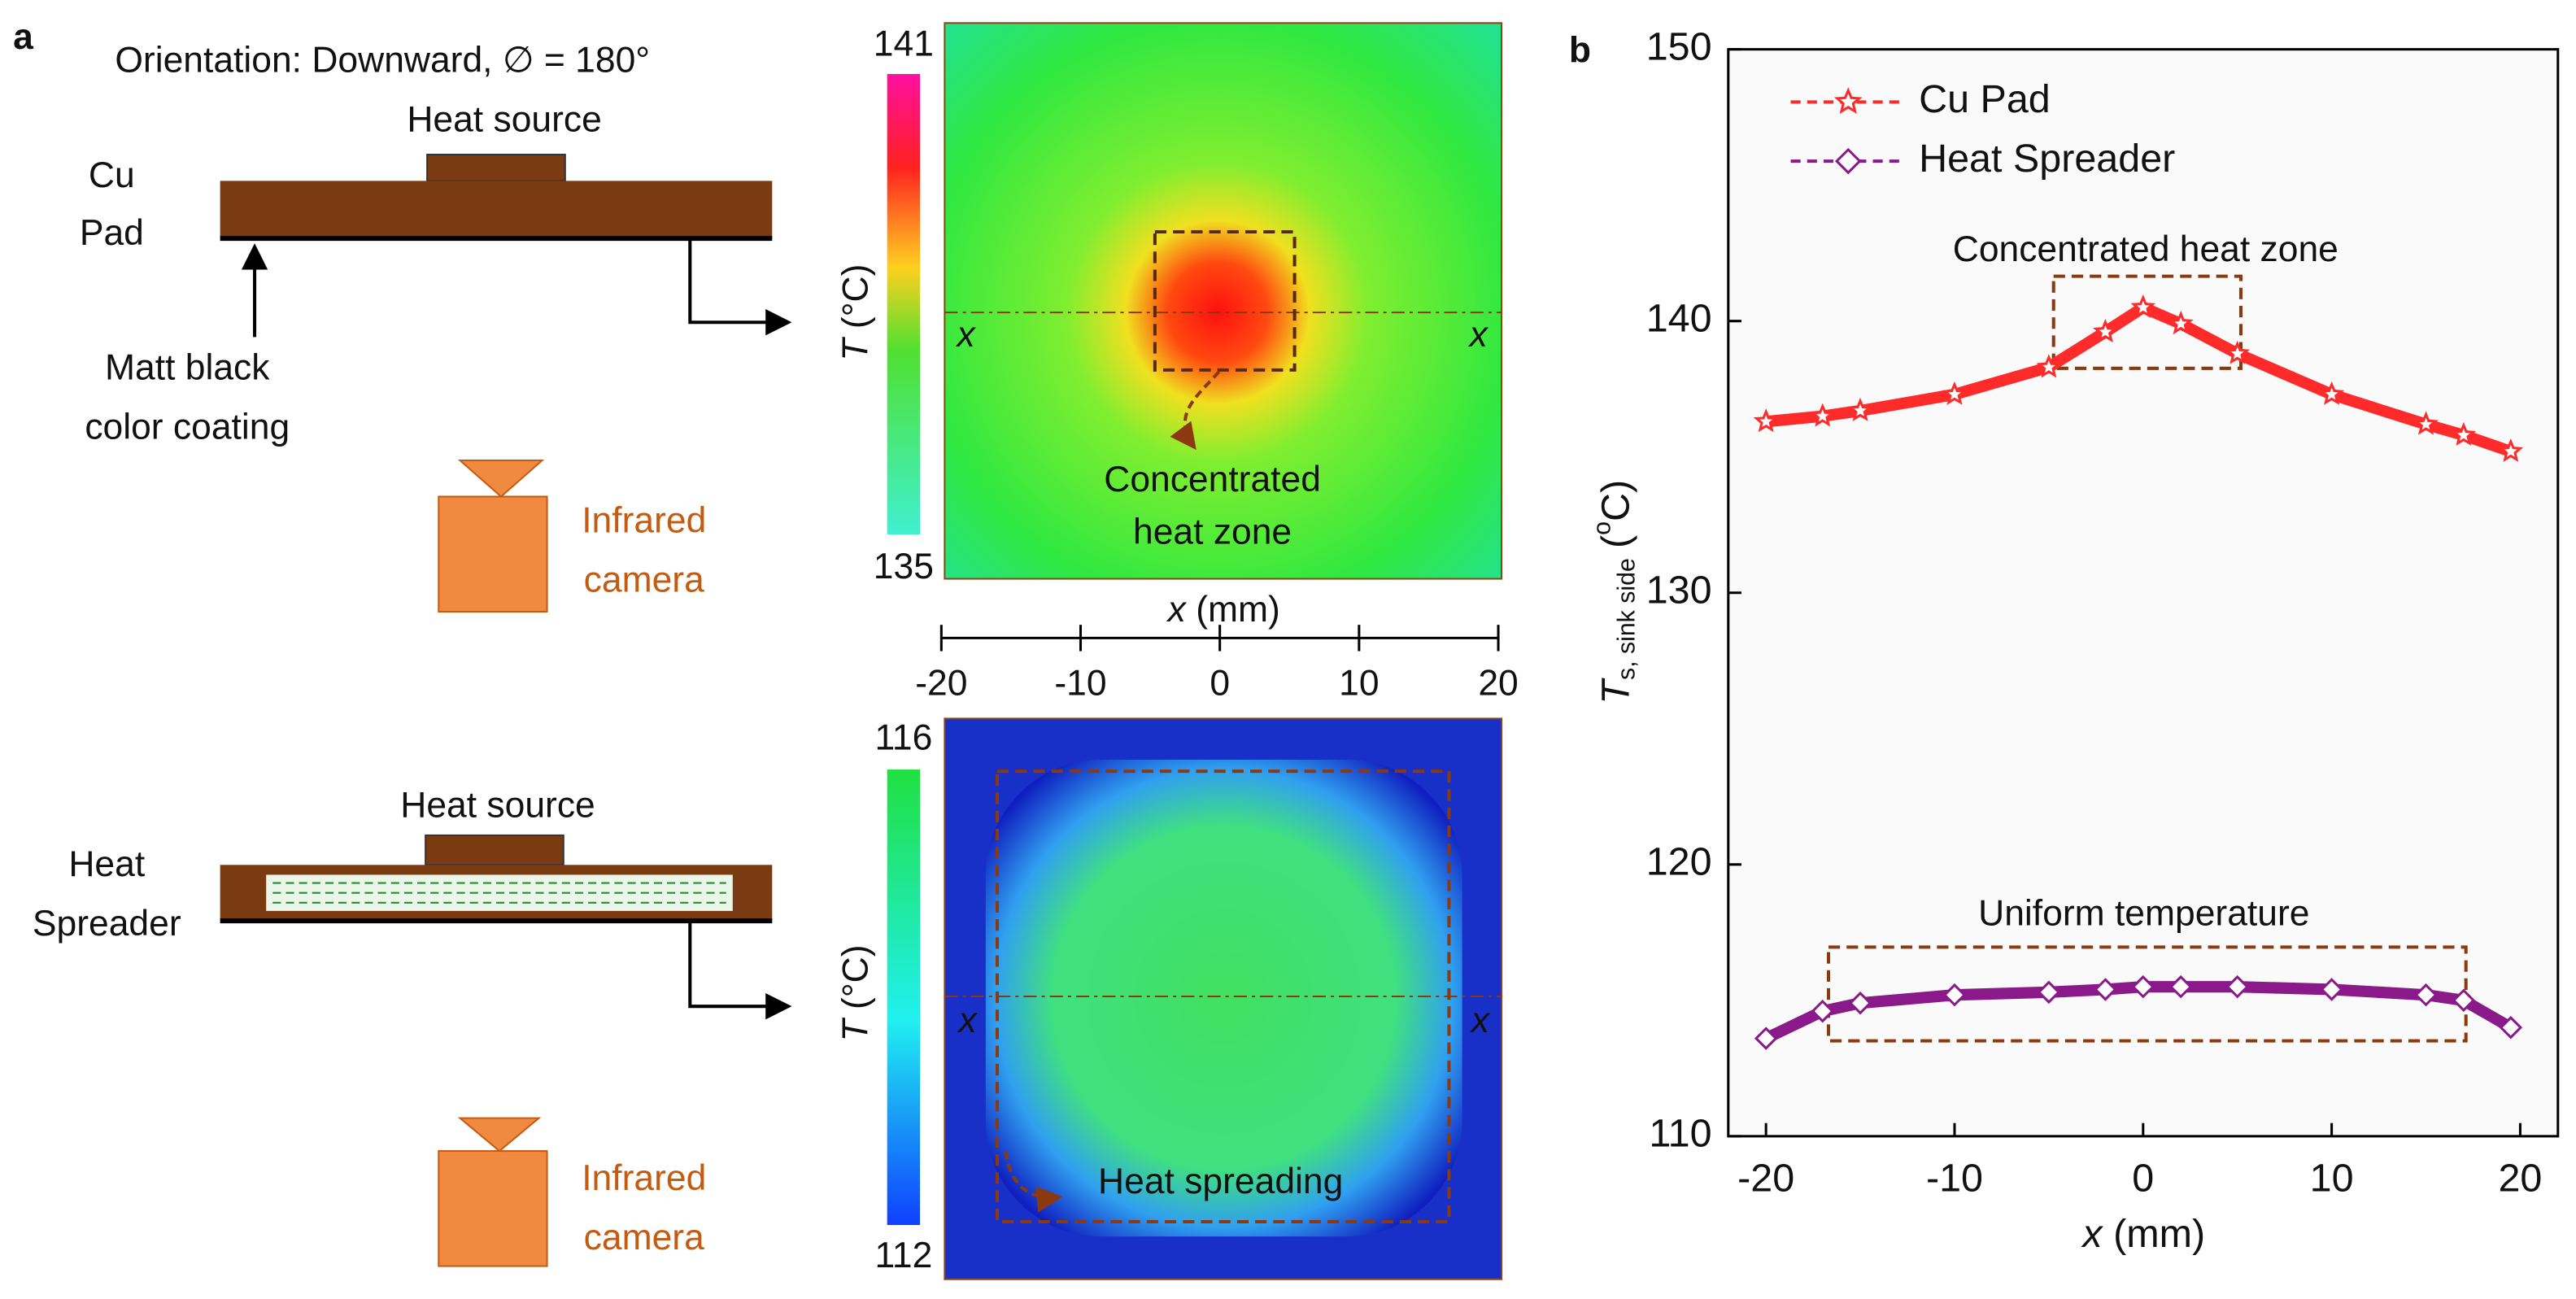 The image size is (2576, 1299). I want to click on colorbar-max: 116, so click(903, 737).